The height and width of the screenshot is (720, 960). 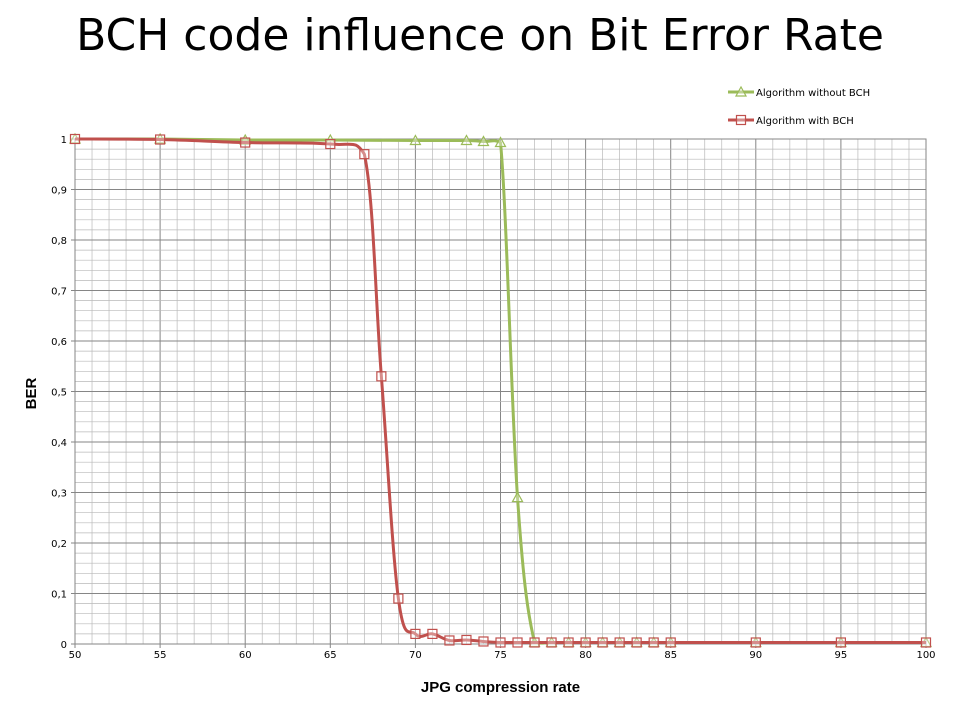 I want to click on x-tick-label: 100, so click(x=925, y=655).